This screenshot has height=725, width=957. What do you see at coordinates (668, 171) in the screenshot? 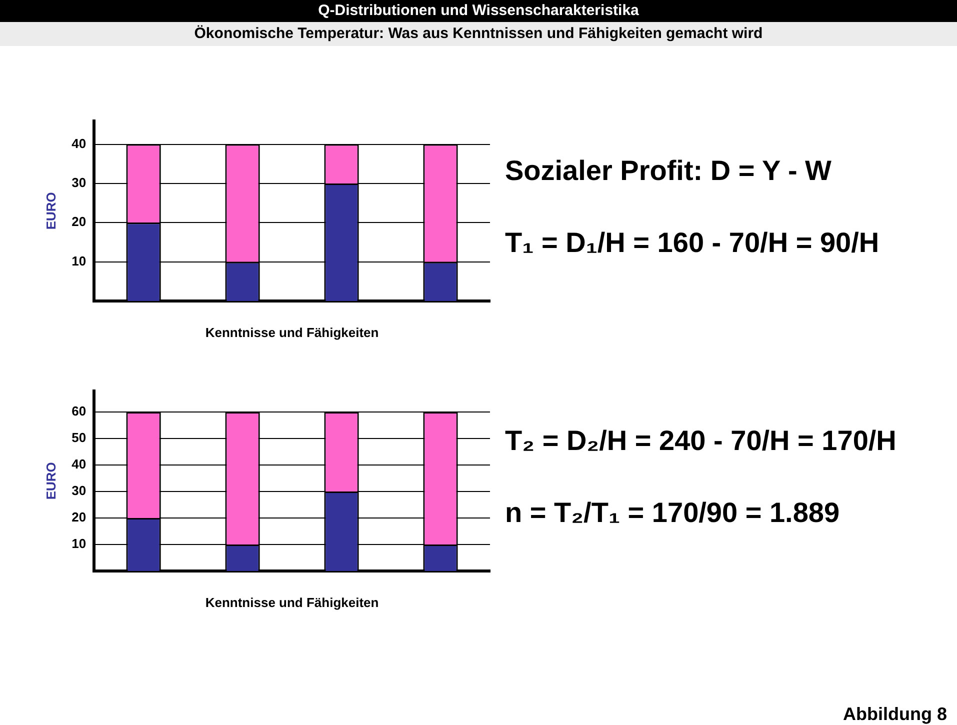
I see `text: Sozialer Profit: D = Y - W` at bounding box center [668, 171].